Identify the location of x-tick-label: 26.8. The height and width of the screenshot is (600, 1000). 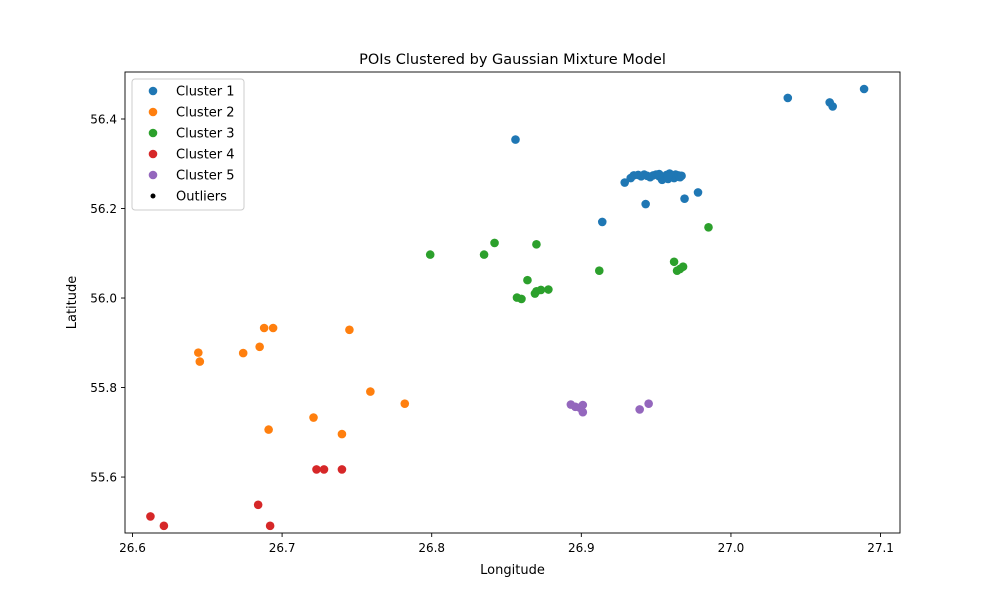
(431, 548).